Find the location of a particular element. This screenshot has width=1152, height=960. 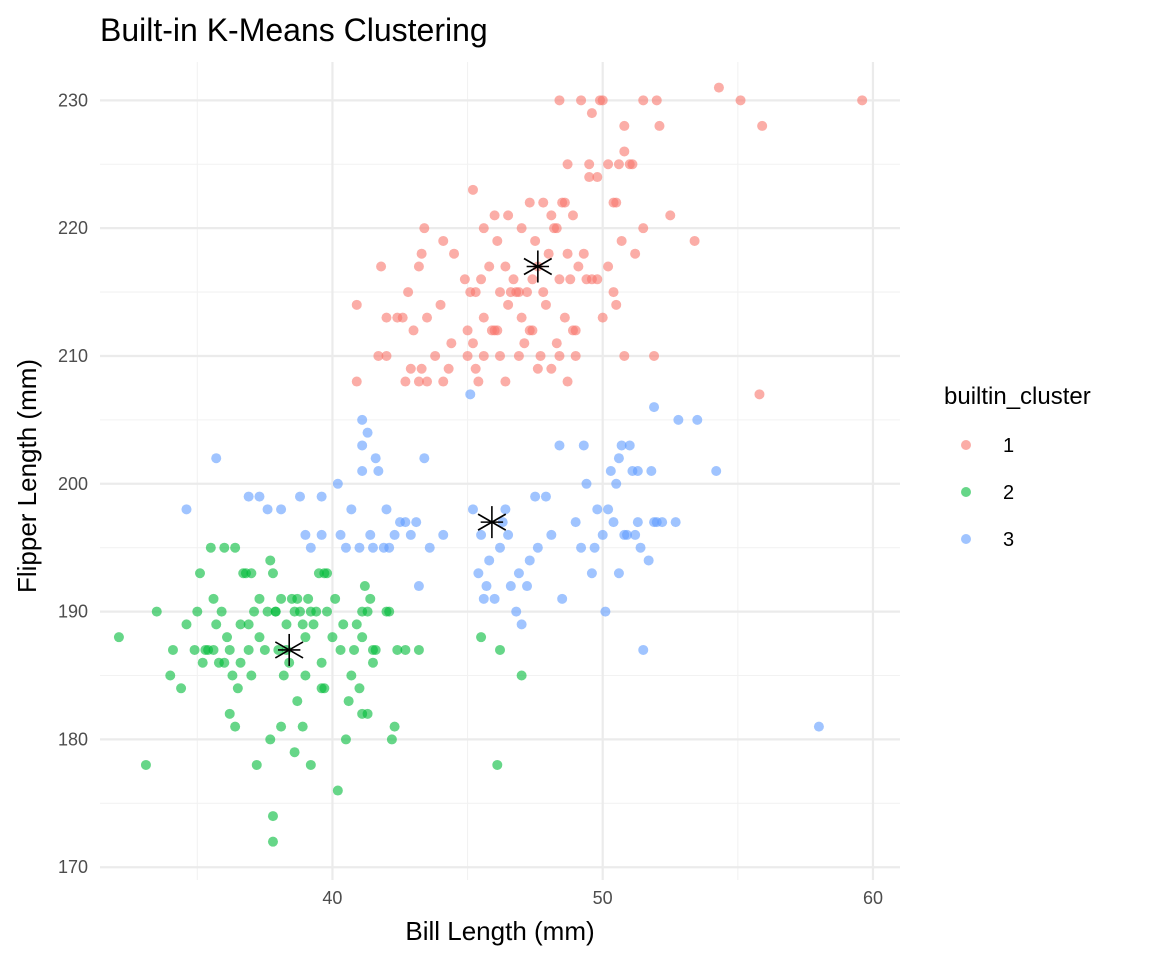

legend: builtin_cluster 1 2 3 is located at coordinates (1017, 467).